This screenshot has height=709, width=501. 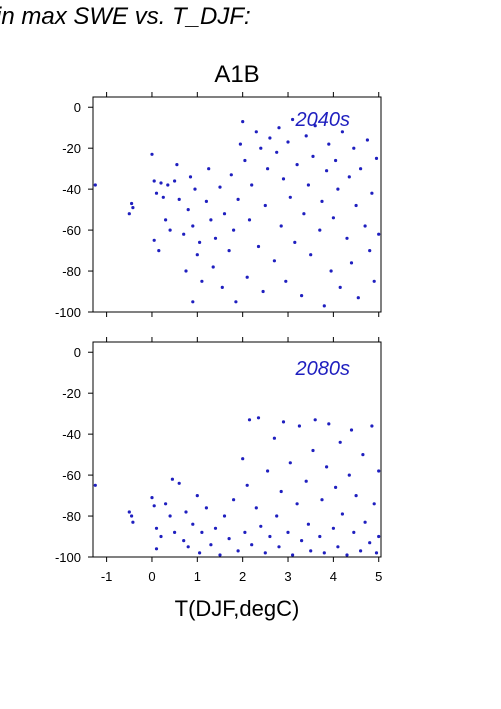 What do you see at coordinates (68, 312) in the screenshot?
I see `y-tick-label: -100` at bounding box center [68, 312].